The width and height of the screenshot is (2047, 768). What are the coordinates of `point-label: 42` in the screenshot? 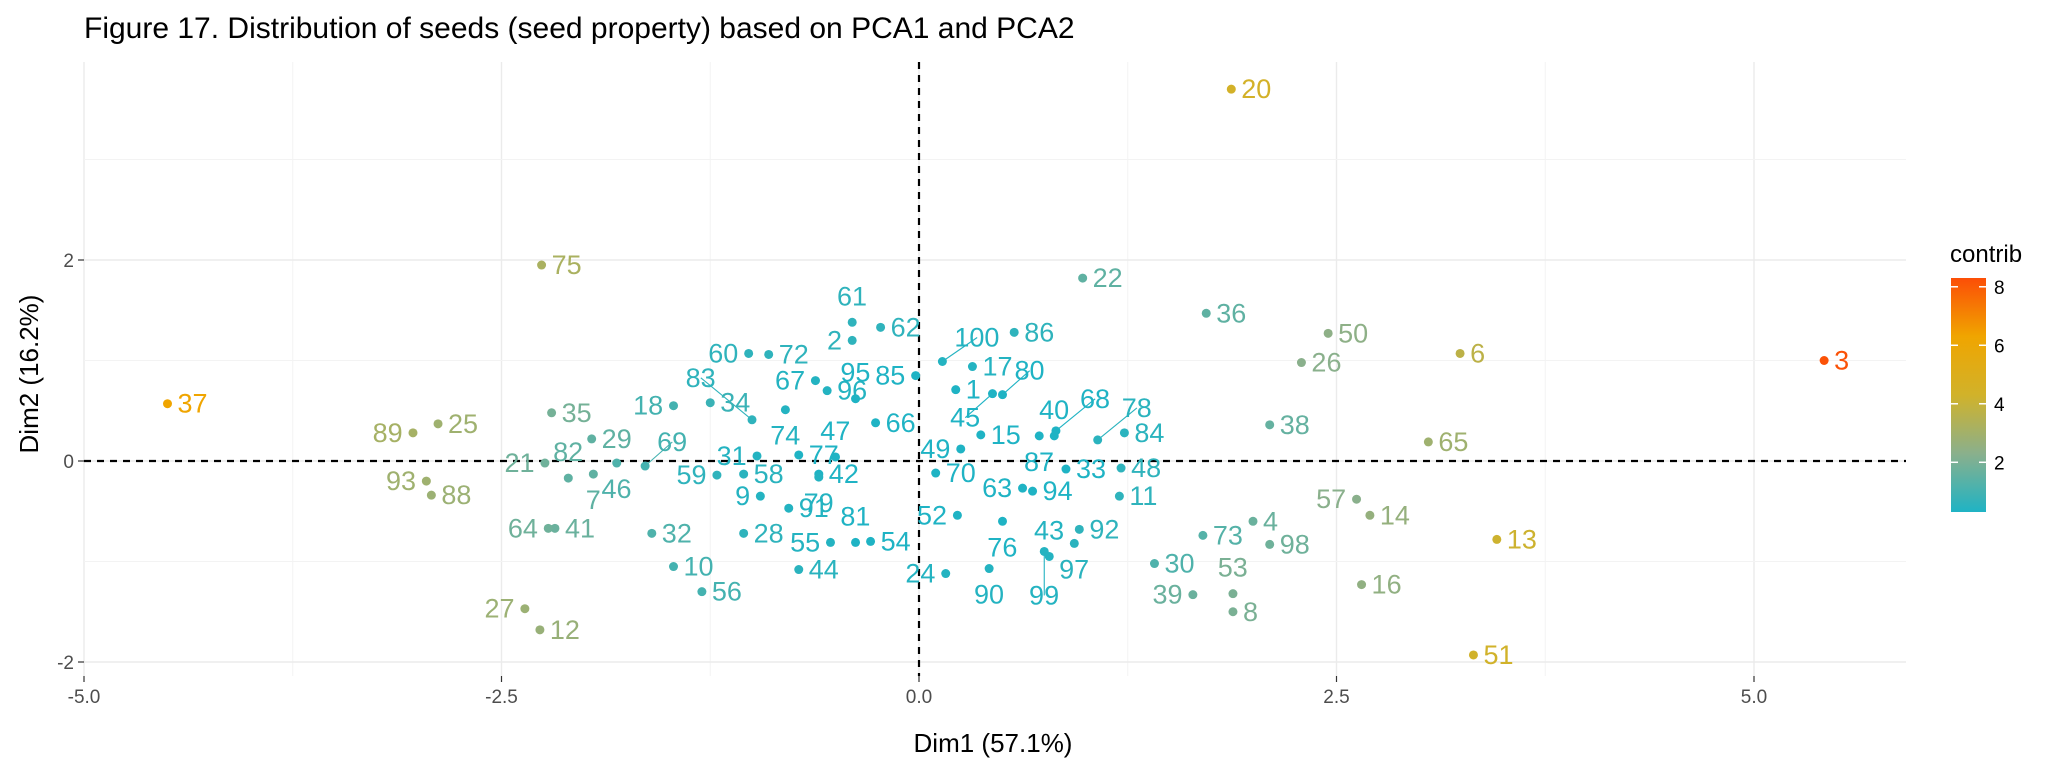 It's located at (844, 474).